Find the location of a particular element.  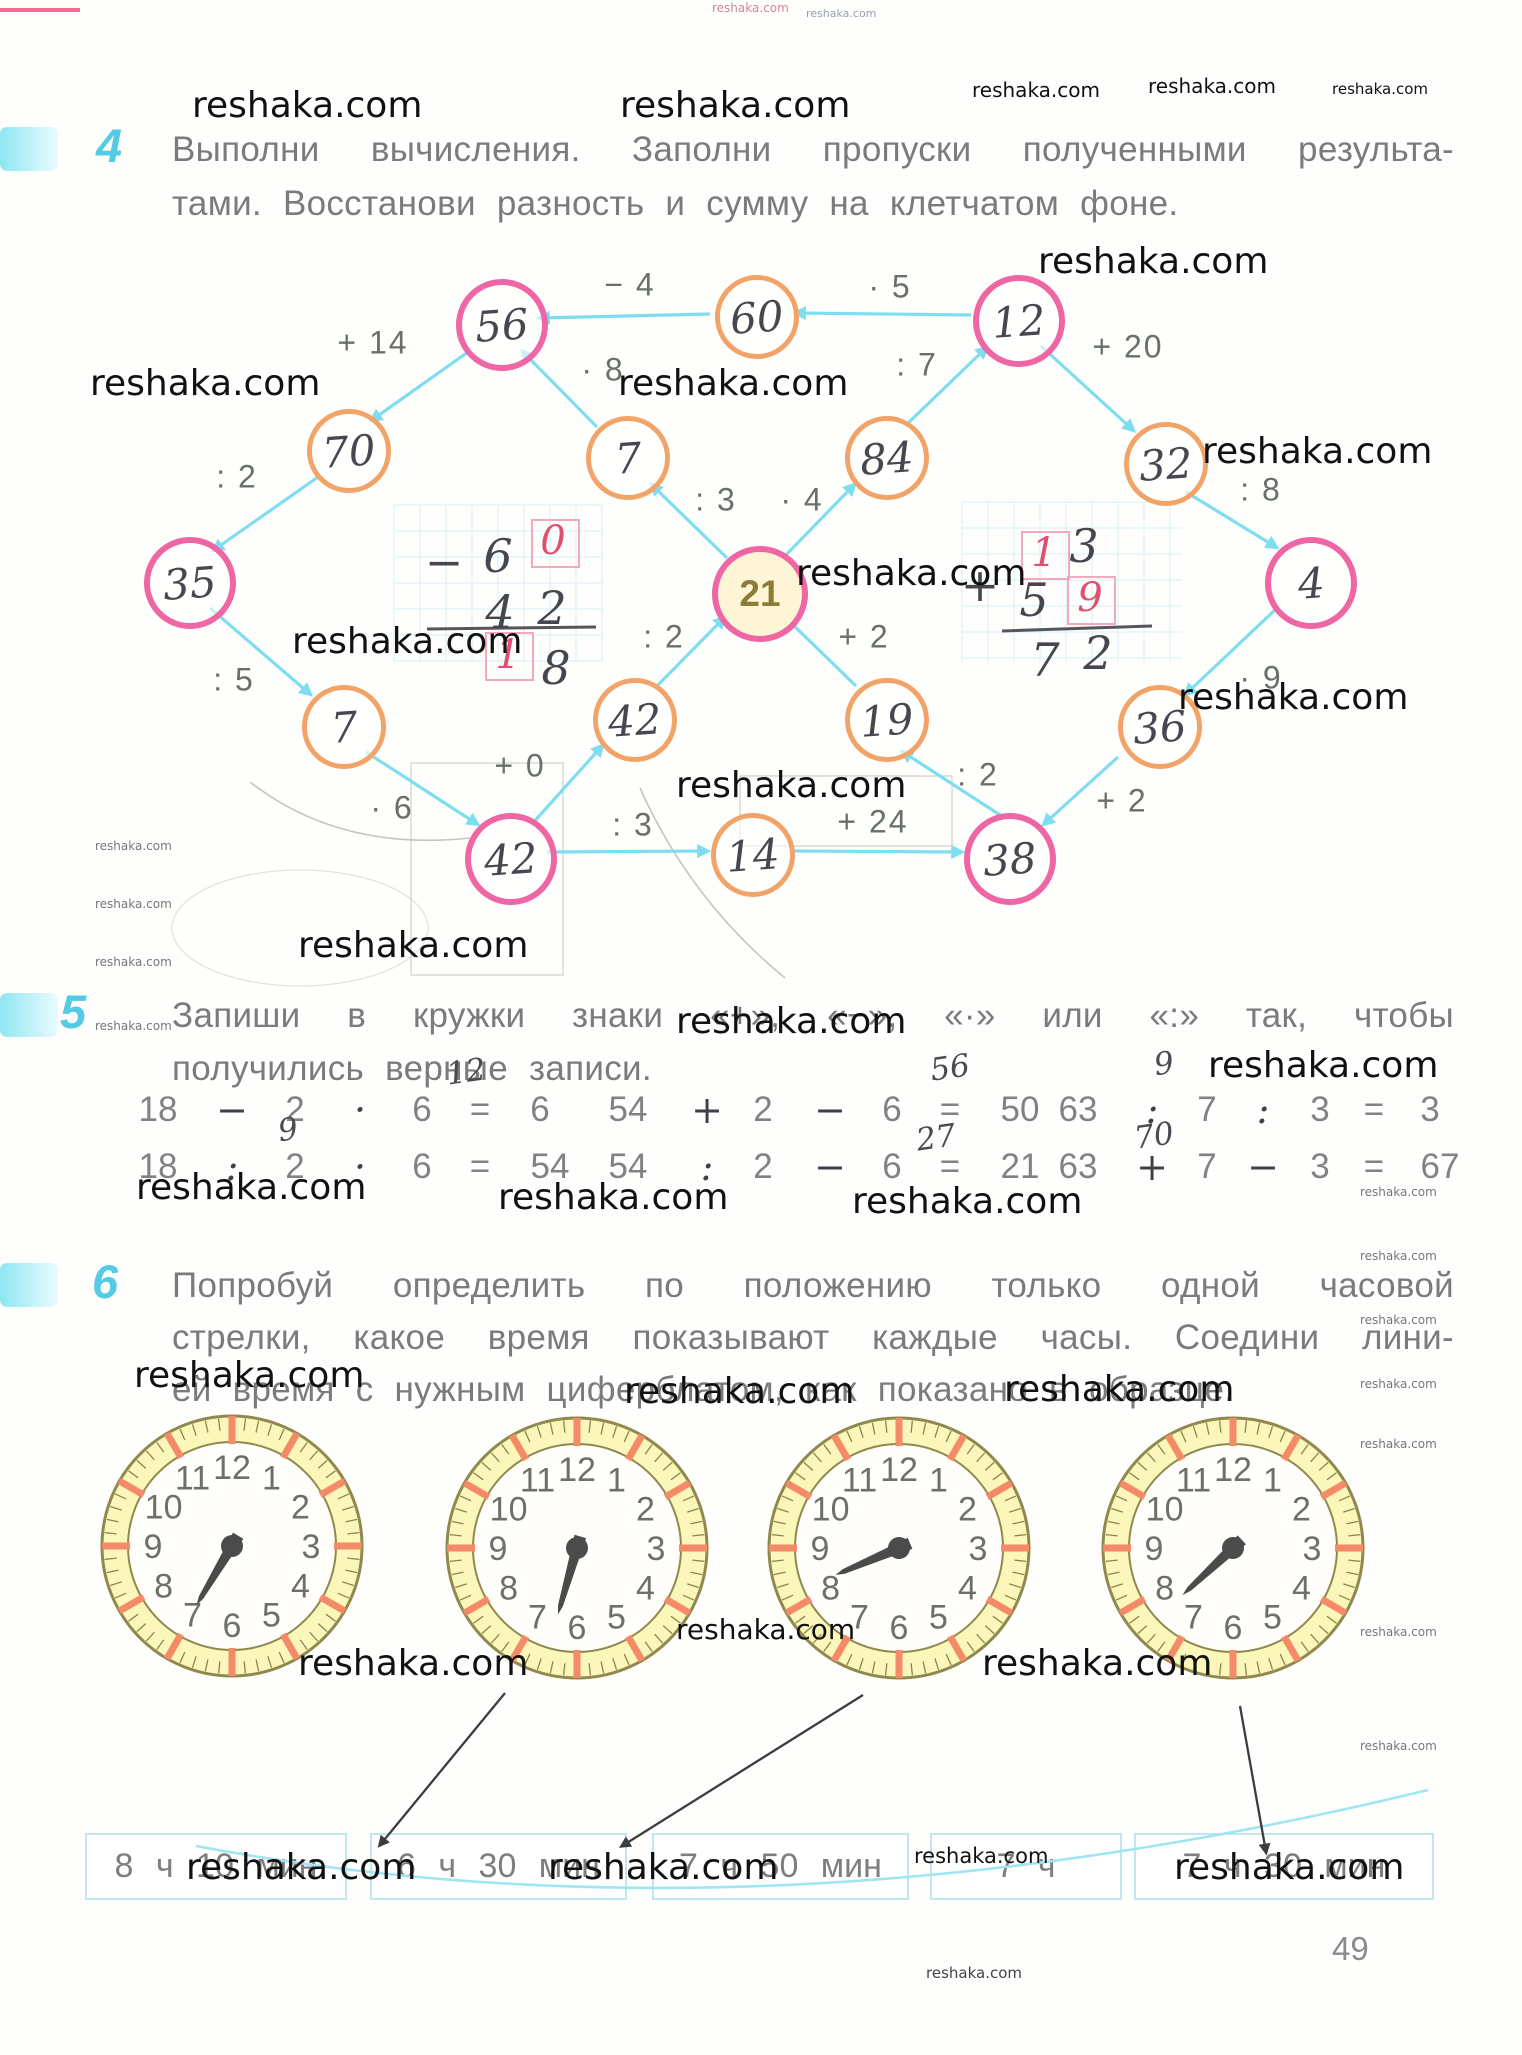

page-number: 49 is located at coordinates (1350, 1948).